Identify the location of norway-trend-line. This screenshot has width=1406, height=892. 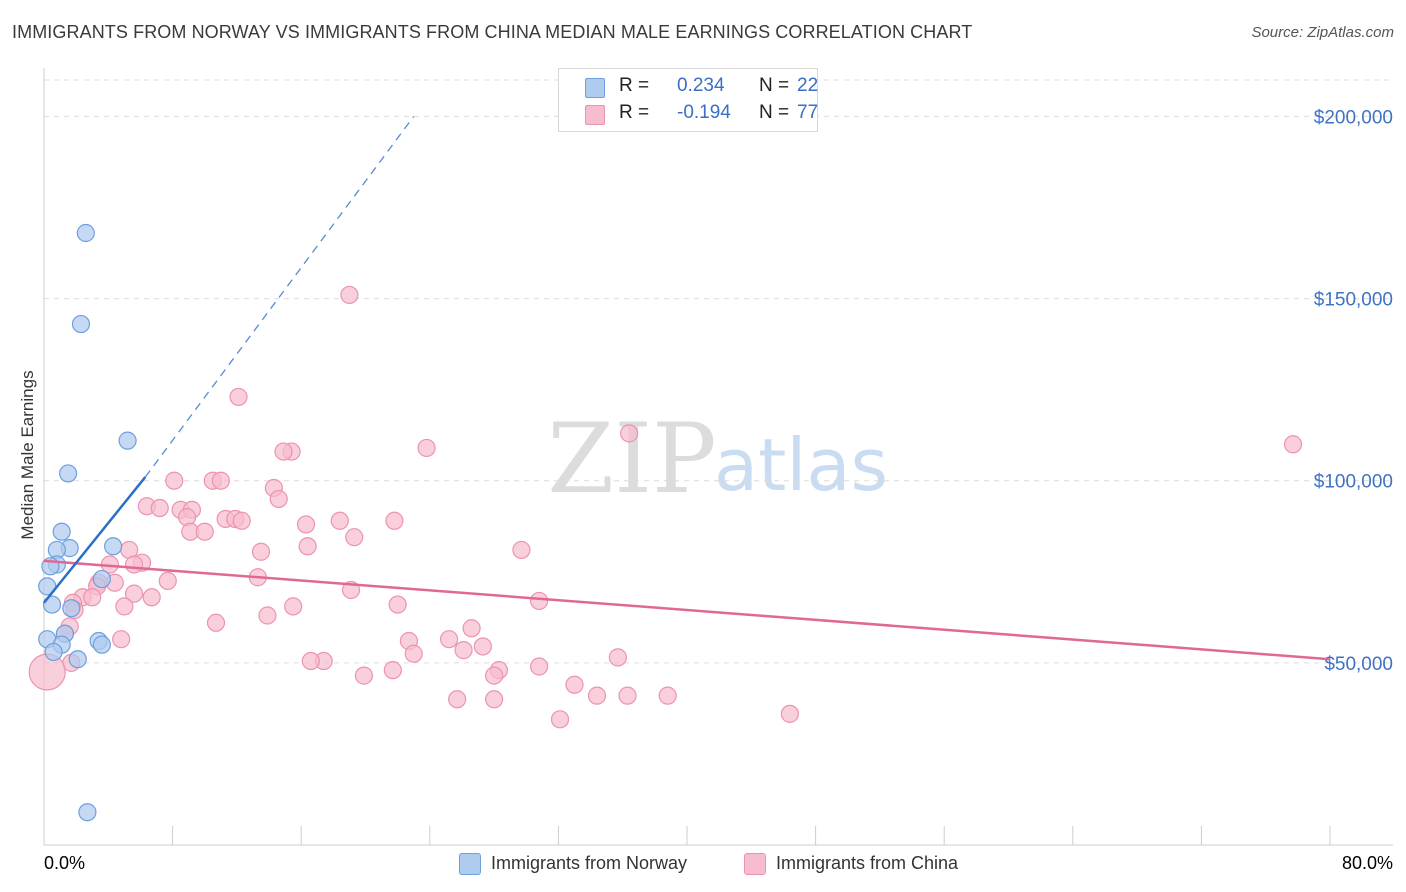
(95, 540).